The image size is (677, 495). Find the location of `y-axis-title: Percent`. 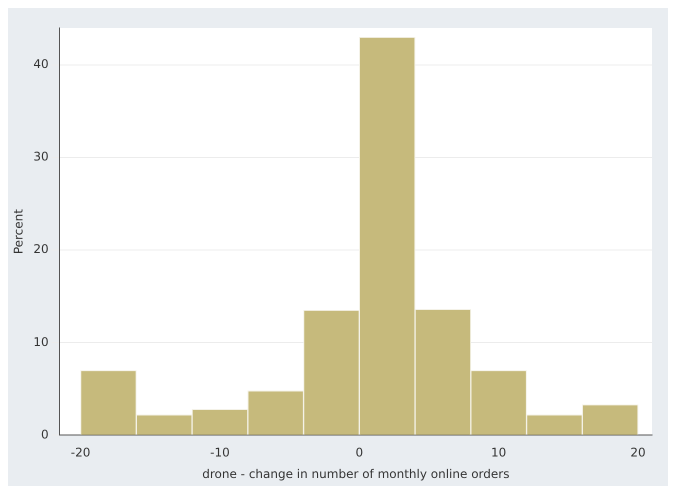

y-axis-title: Percent is located at coordinates (18, 231).